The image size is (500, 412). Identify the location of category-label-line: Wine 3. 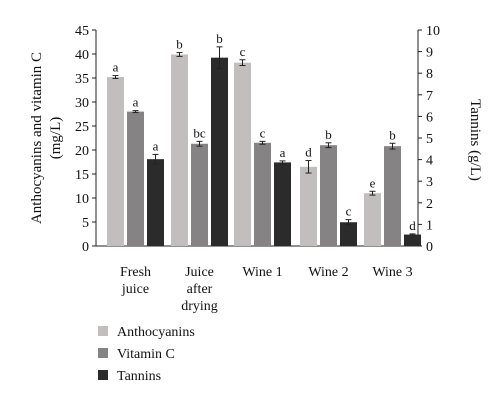
(392, 272).